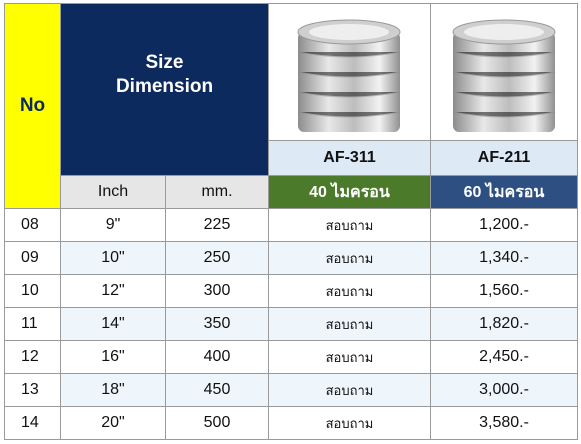  I want to click on unit-header: mm., so click(217, 192).